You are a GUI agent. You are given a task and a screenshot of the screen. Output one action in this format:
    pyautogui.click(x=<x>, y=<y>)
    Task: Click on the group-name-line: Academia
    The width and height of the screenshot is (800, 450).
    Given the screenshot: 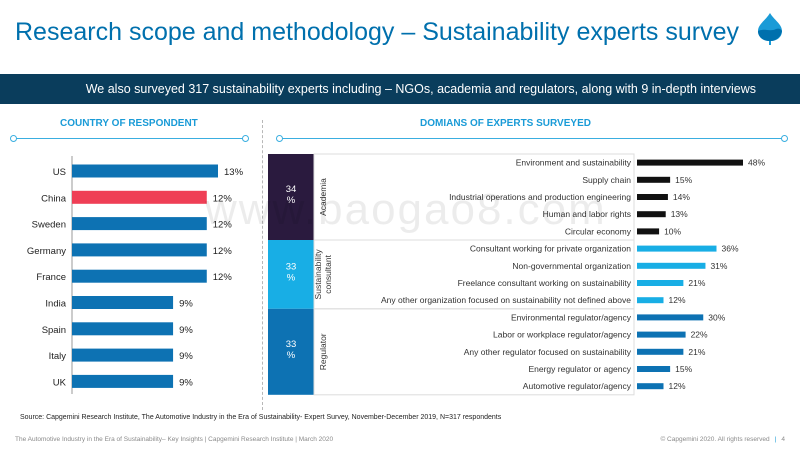 What is the action you would take?
    pyautogui.click(x=323, y=197)
    